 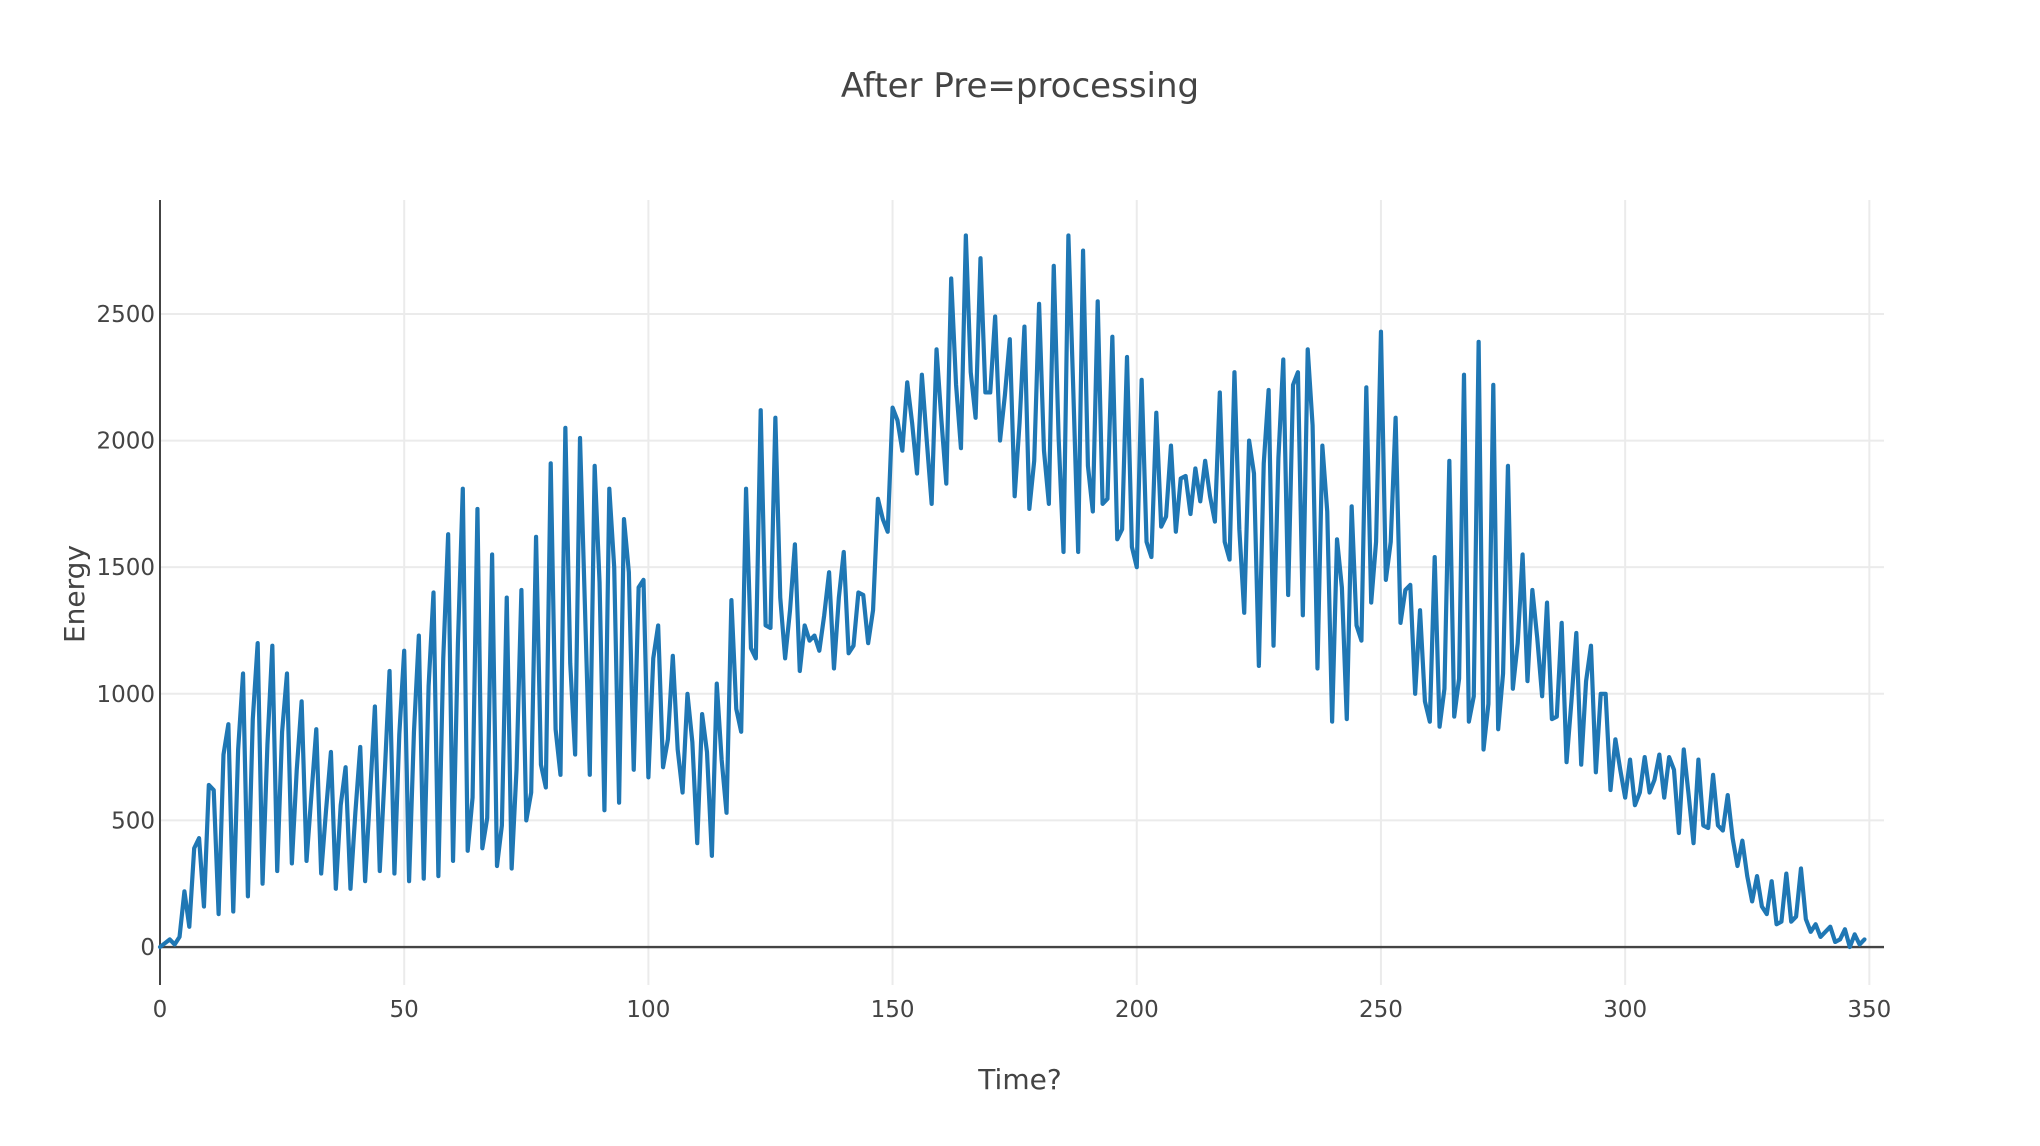 I want to click on x-tick-label: 50, so click(x=404, y=1010).